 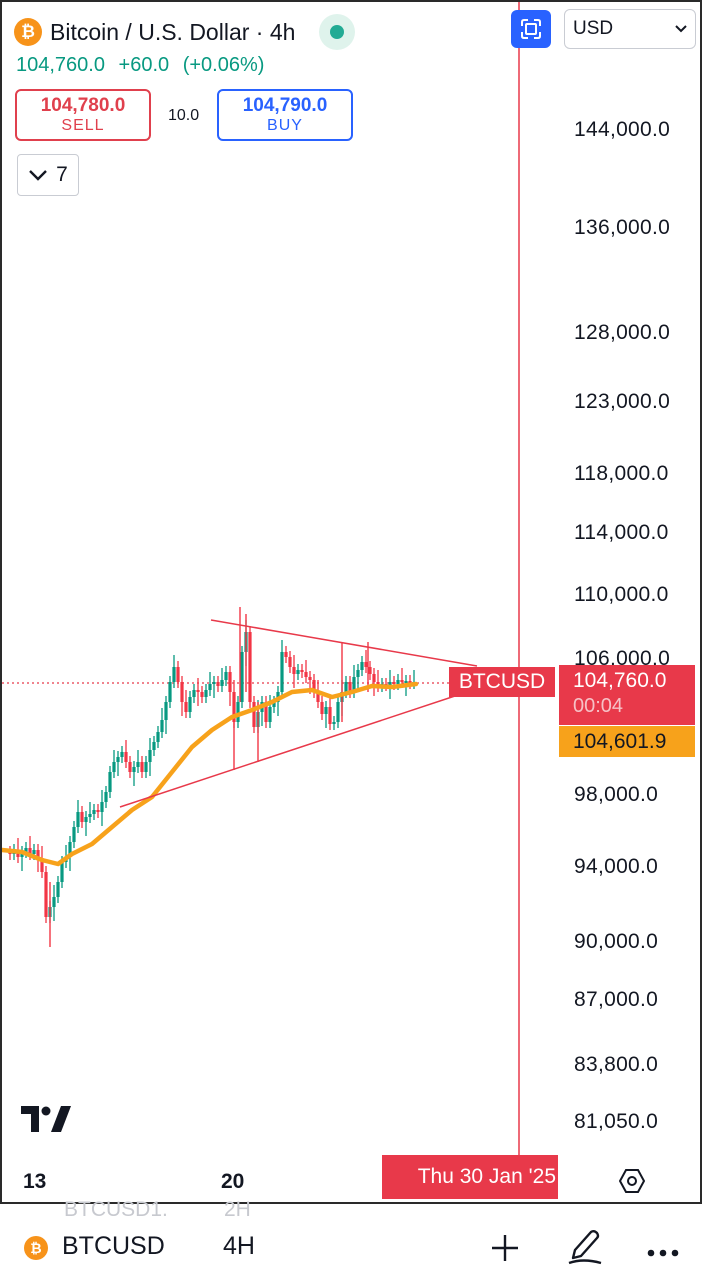 What do you see at coordinates (351, 1239) in the screenshot?
I see `bottom-toolbar: BTCUSD1. 2H` at bounding box center [351, 1239].